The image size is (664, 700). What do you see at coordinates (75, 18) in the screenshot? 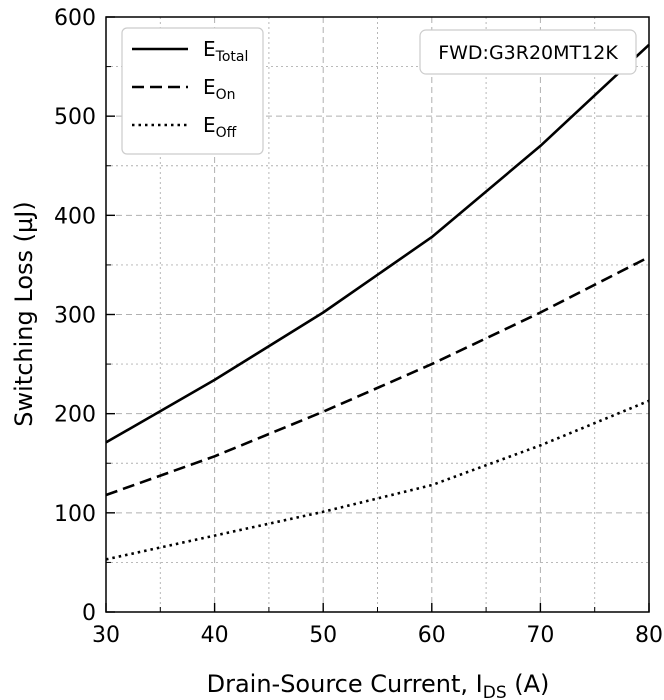
I see `y-tick-label: 600` at bounding box center [75, 18].